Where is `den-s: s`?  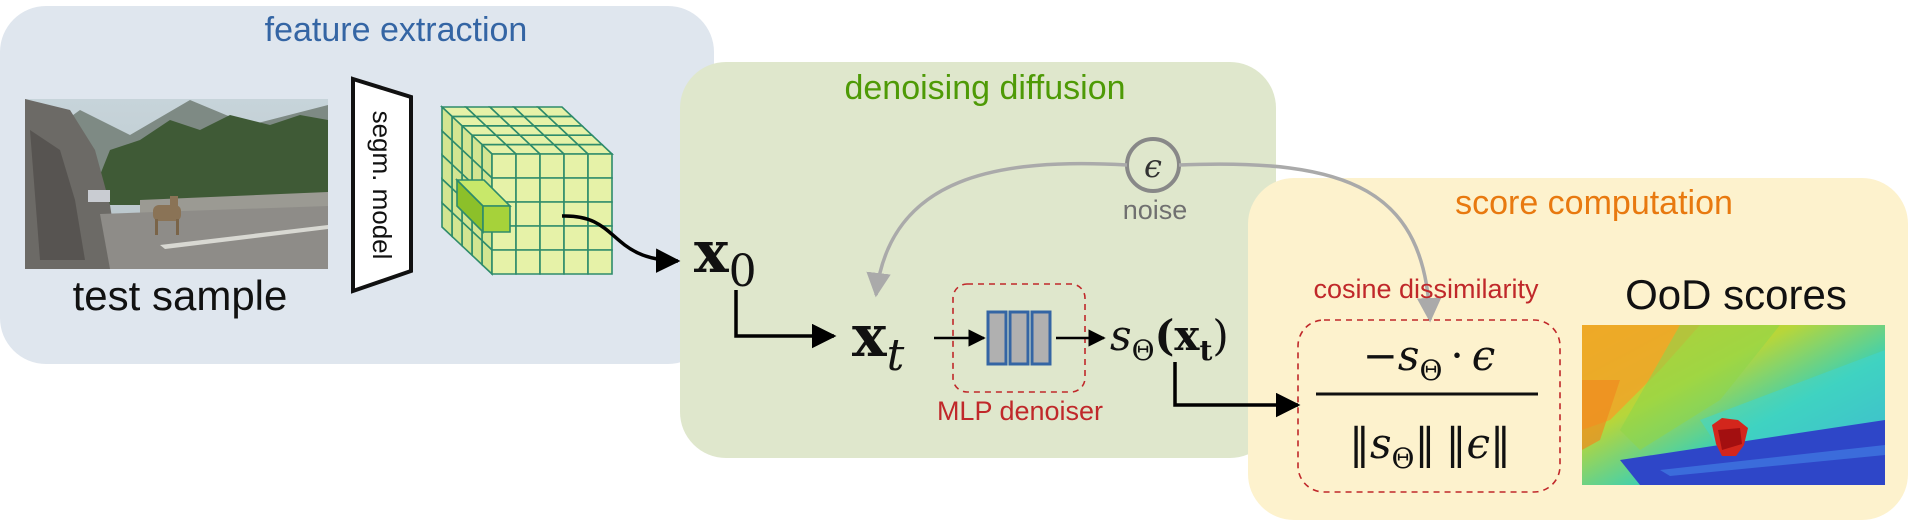
den-s: s is located at coordinates (1381, 443).